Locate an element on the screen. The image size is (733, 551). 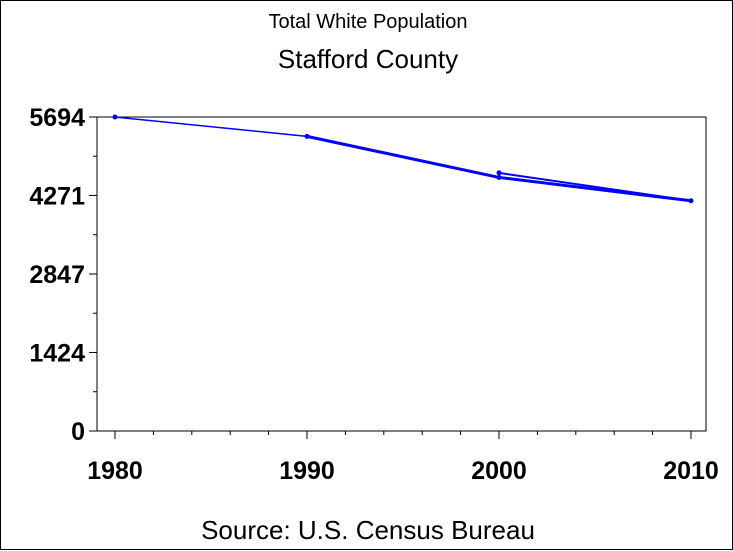
x-tick-label: 2000 is located at coordinates (499, 471).